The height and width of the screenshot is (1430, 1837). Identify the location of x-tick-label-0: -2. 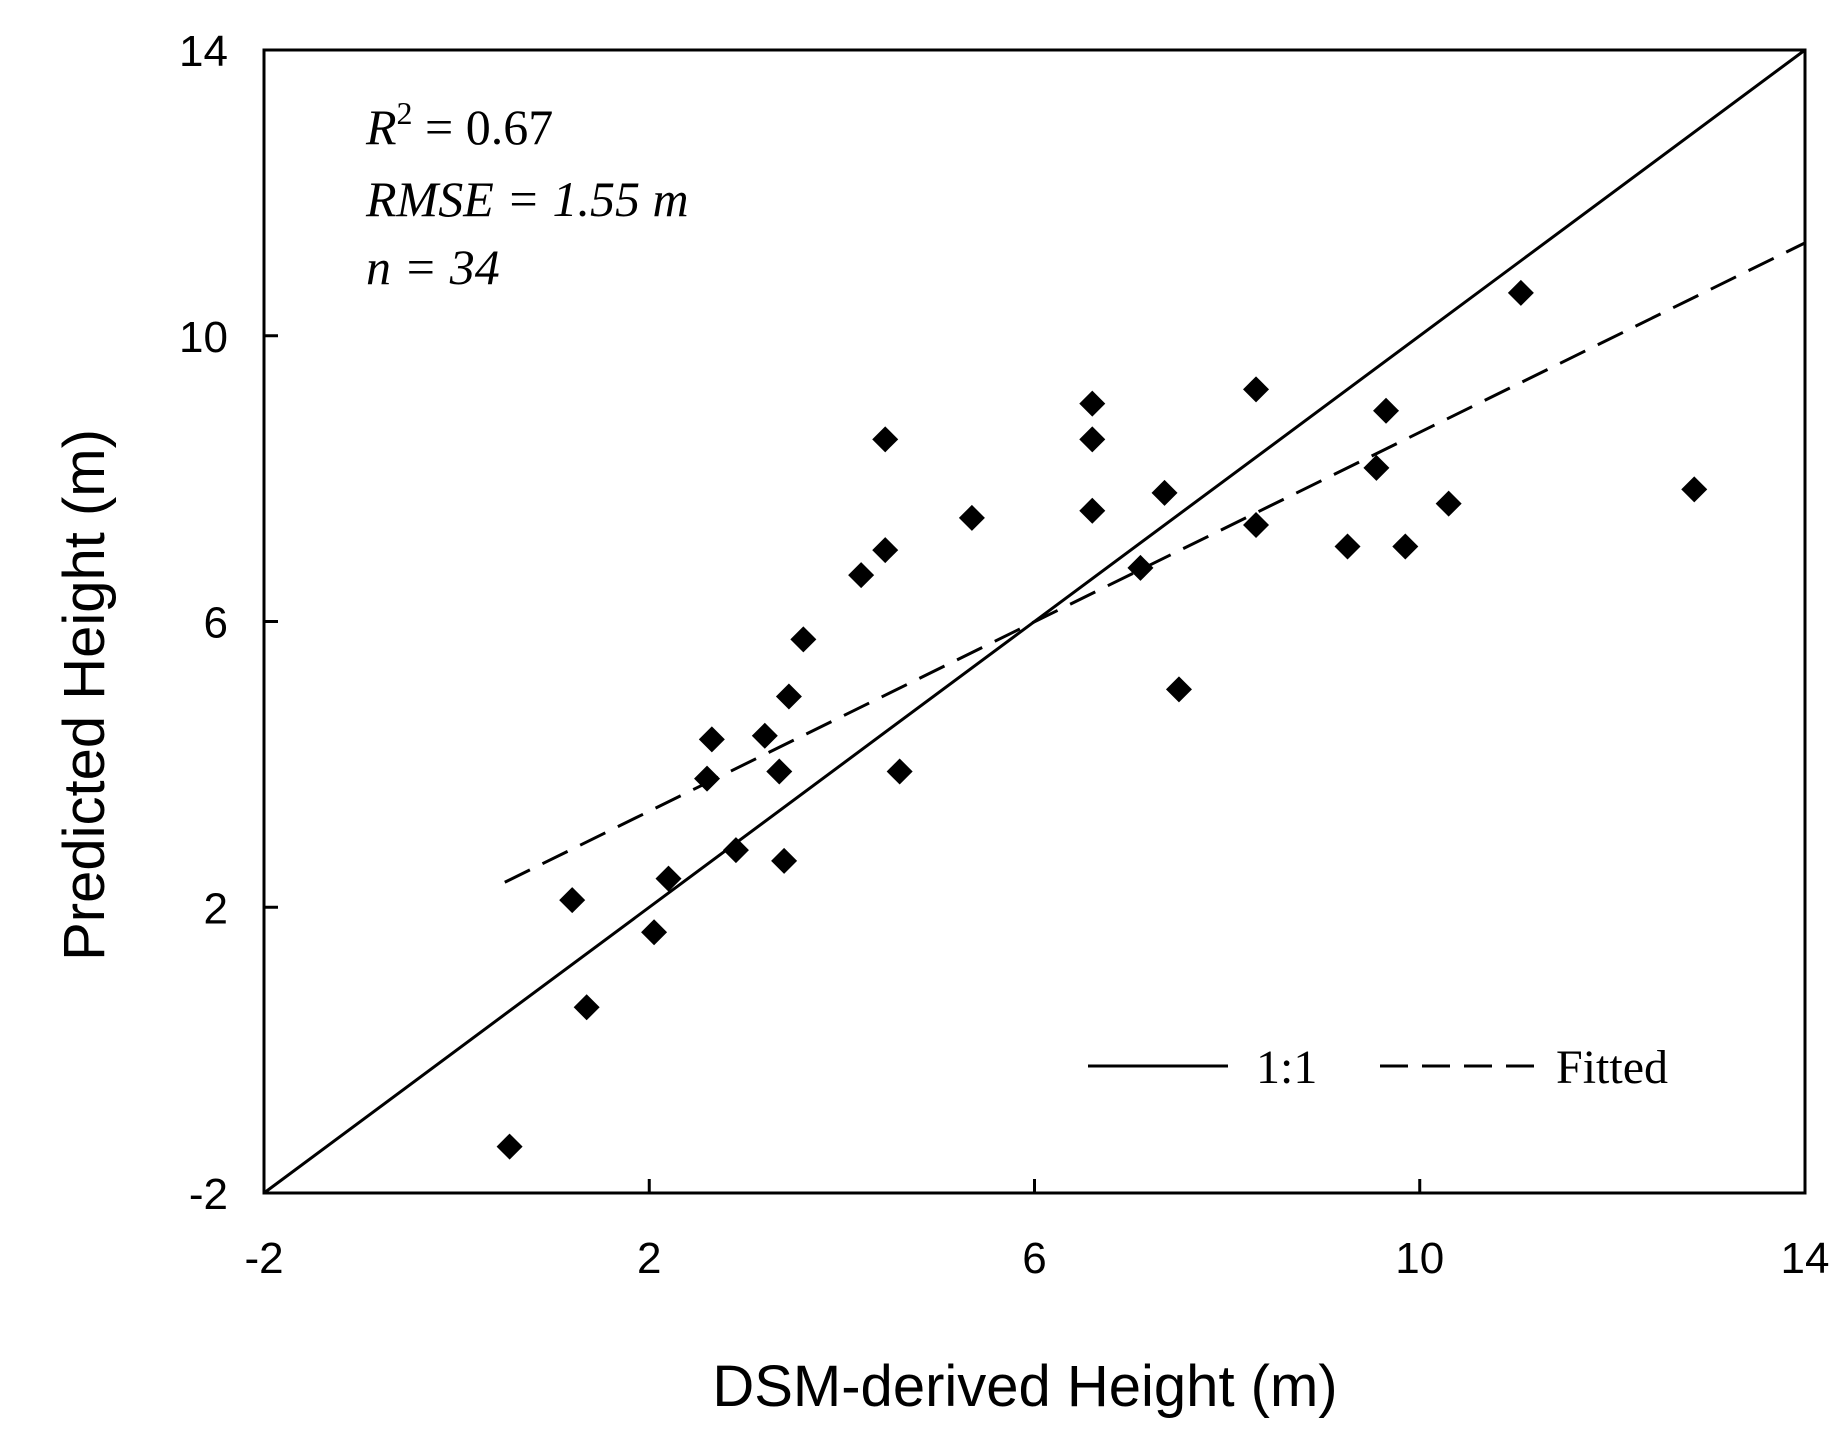
(263, 1258).